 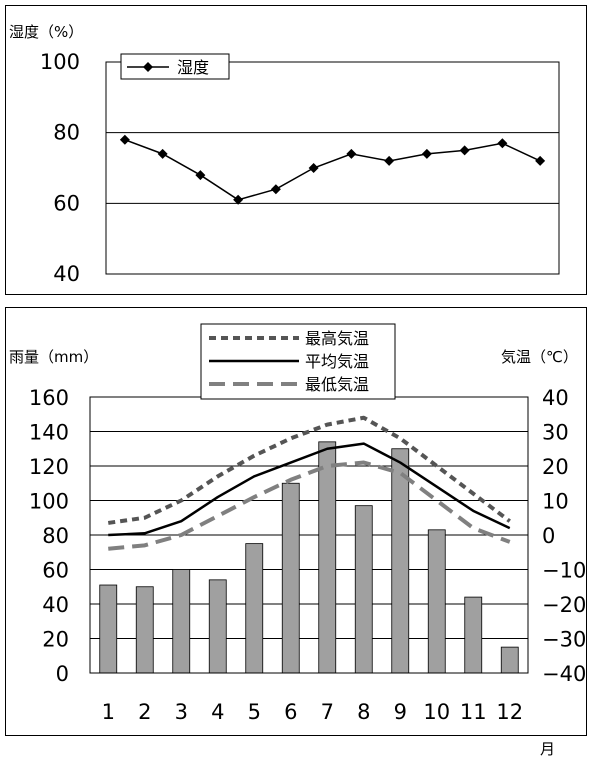 I want to click on y-tick-label: 120, so click(x=49, y=467).